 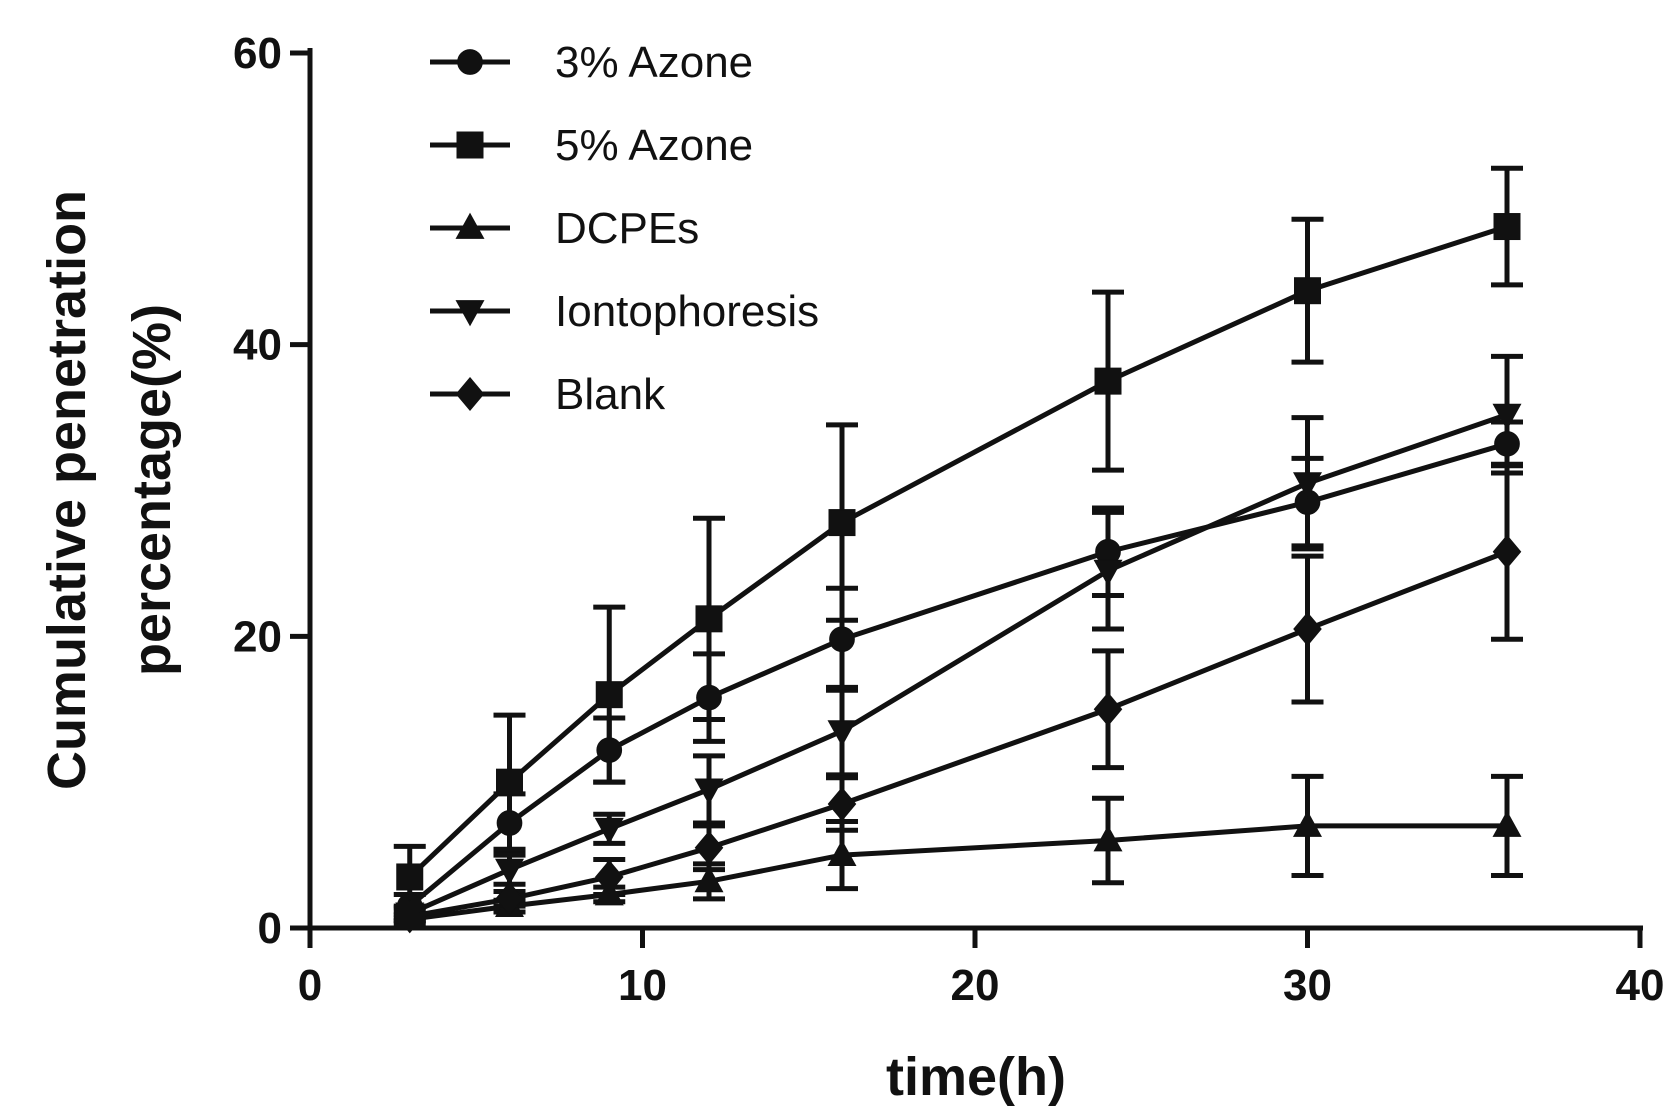 I want to click on legend-label-dcpes: DCPEs, so click(x=627, y=228).